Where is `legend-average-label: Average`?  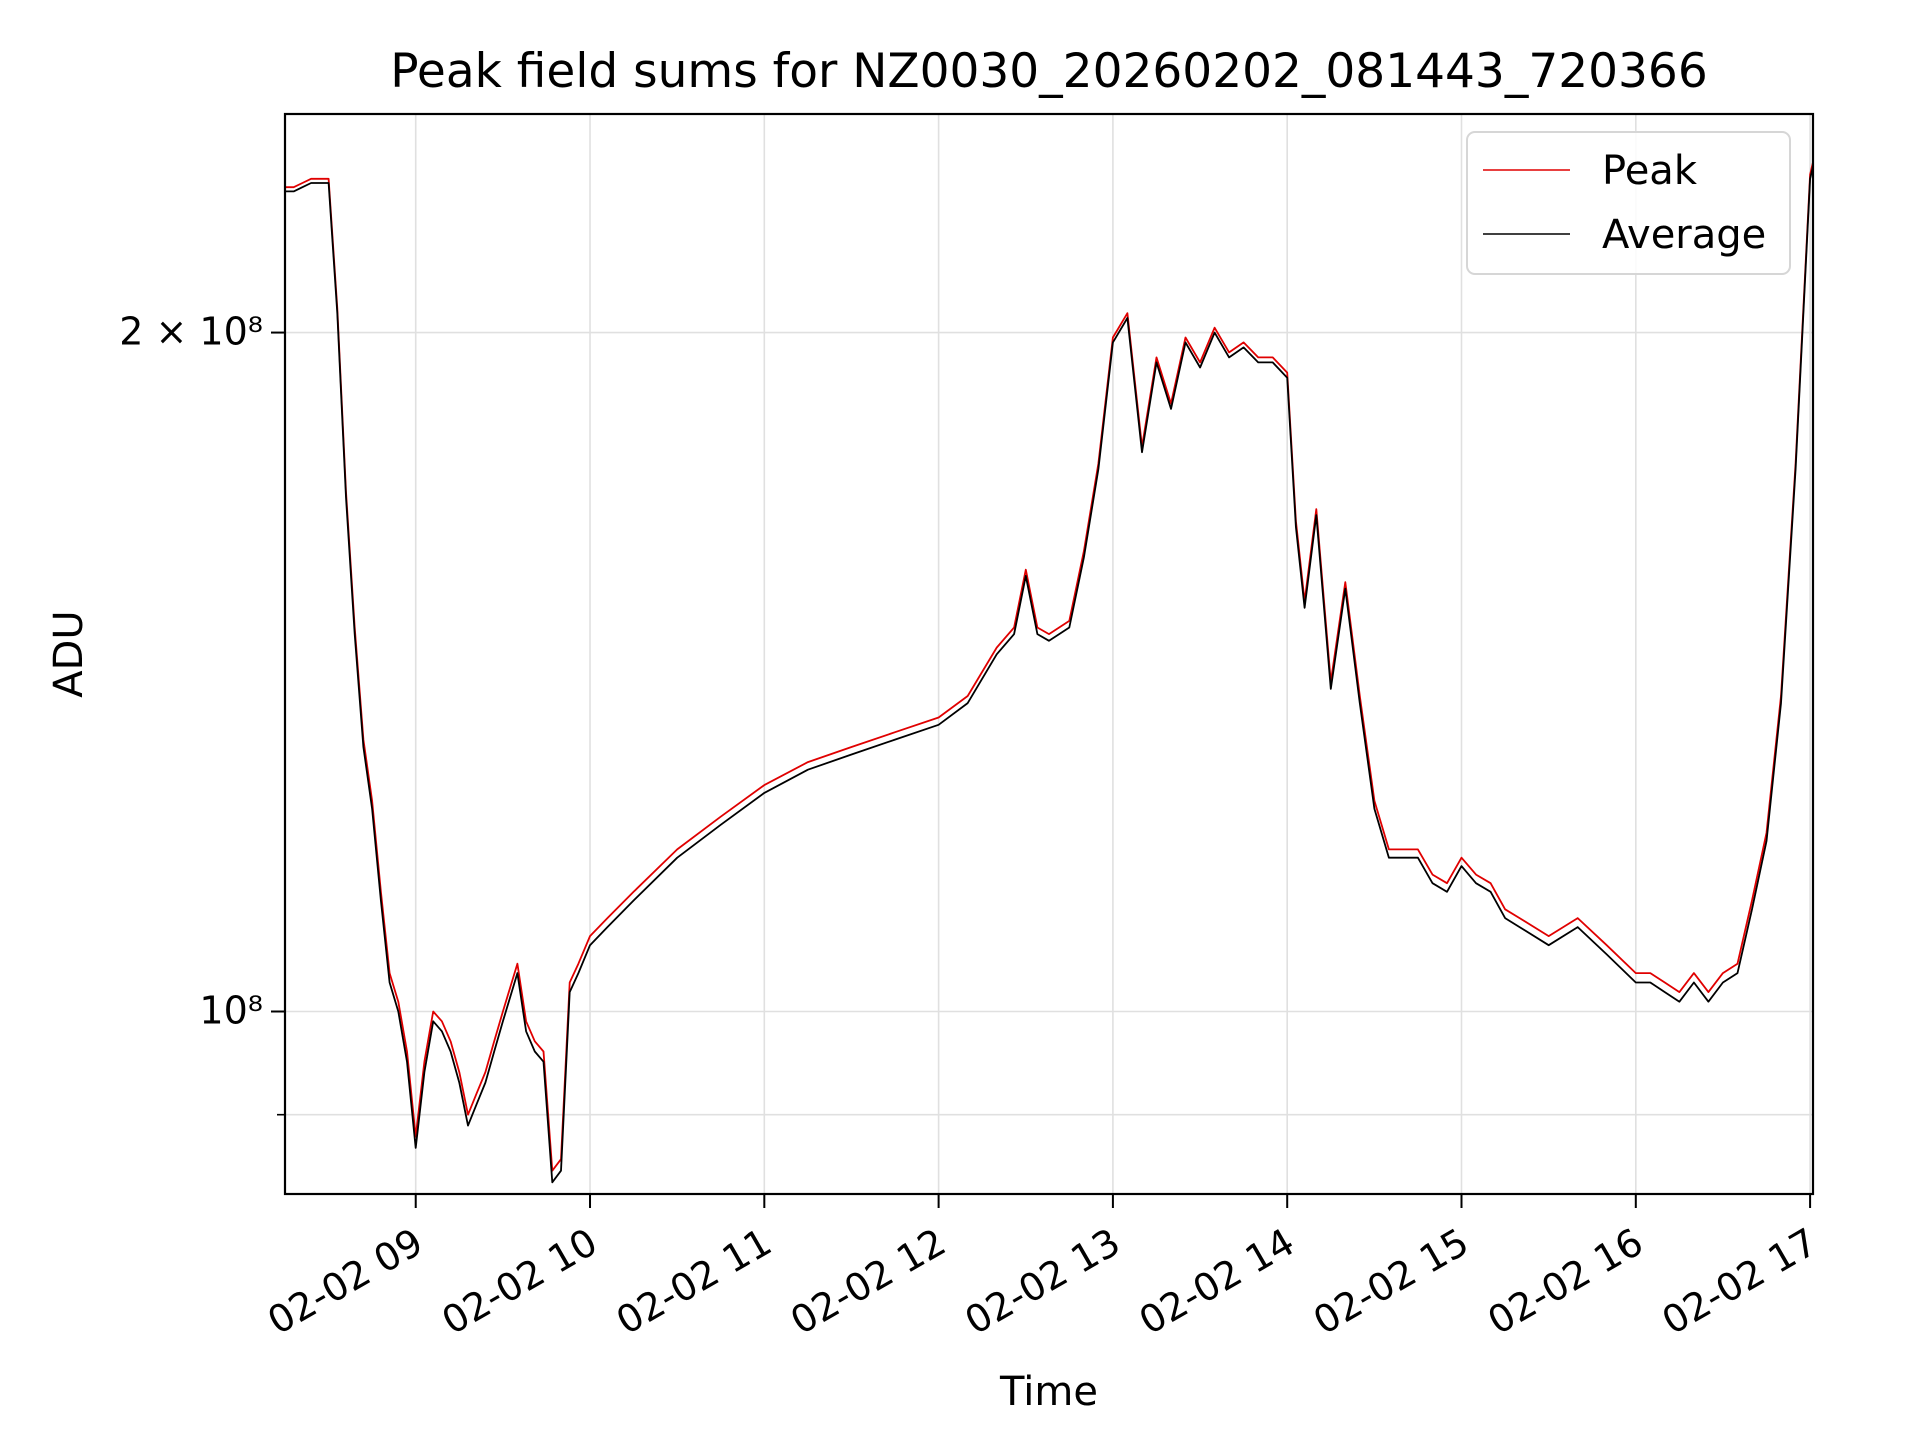 legend-average-label: Average is located at coordinates (1684, 235).